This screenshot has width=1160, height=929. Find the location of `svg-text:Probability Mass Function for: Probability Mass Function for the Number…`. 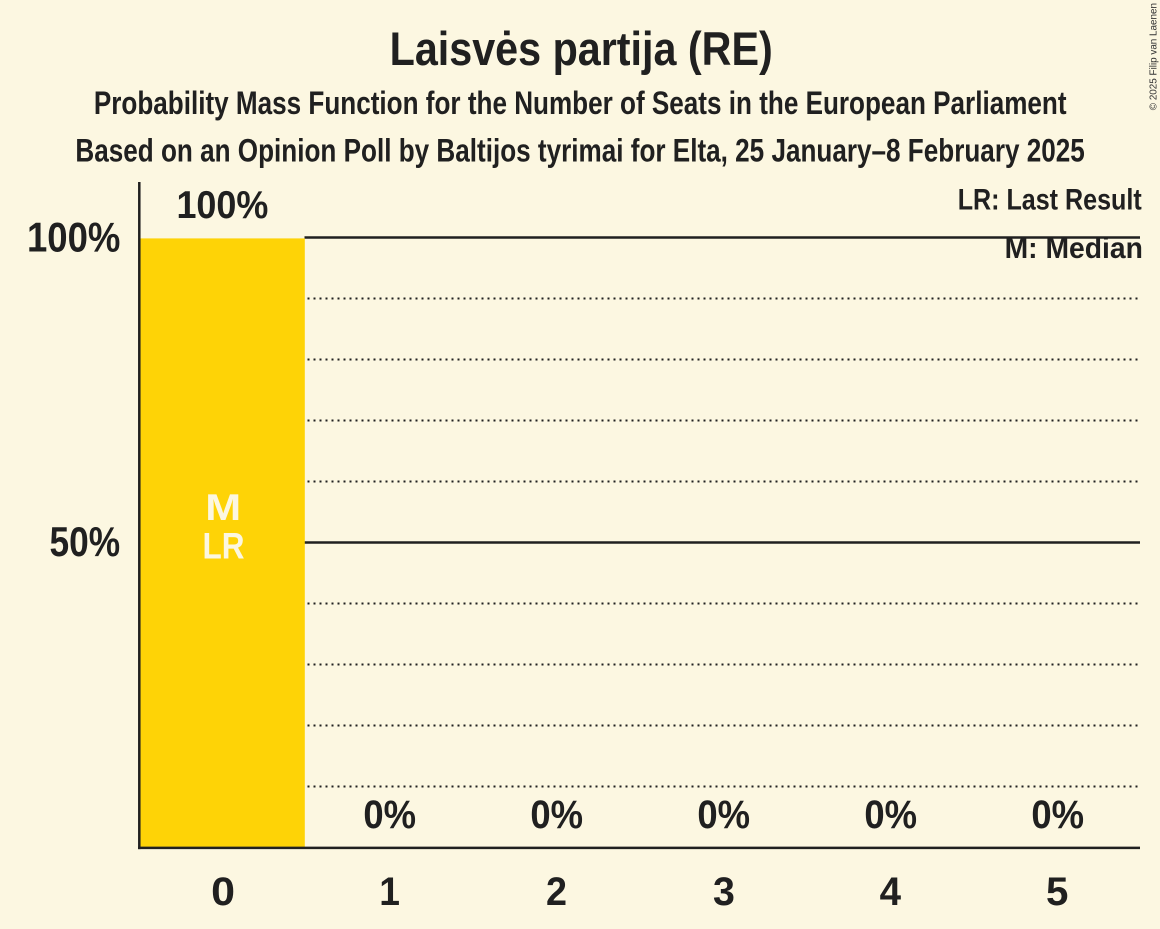

svg-text:Probability Mass Function for: Probability Mass Function for the Number… is located at coordinates (580, 103).